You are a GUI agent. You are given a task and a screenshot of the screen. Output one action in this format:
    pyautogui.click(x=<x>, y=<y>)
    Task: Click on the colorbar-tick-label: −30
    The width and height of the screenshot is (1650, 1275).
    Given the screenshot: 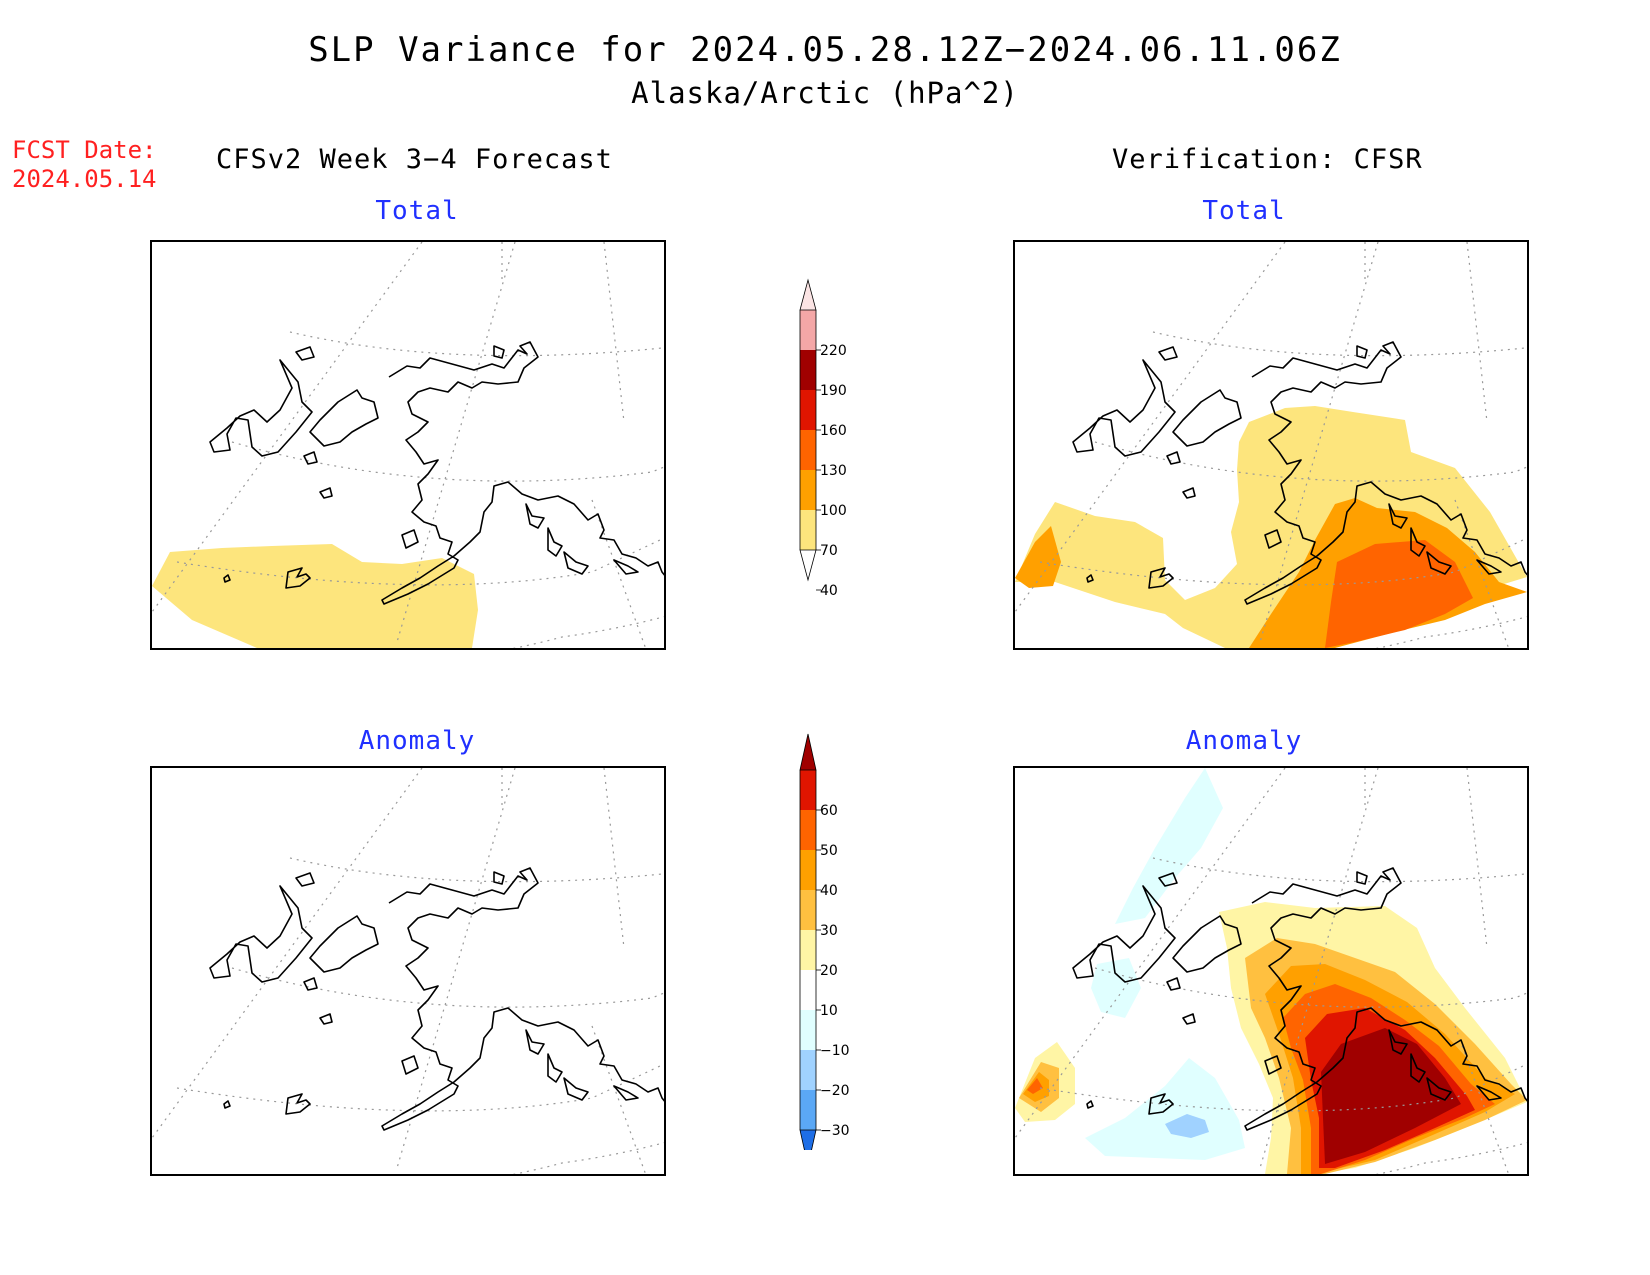 What is the action you would take?
    pyautogui.click(x=835, y=1131)
    